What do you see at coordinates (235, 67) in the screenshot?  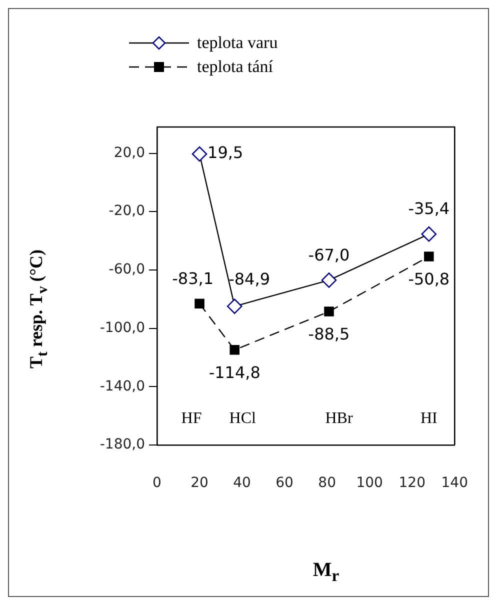 I see `legend-label: teplota tání` at bounding box center [235, 67].